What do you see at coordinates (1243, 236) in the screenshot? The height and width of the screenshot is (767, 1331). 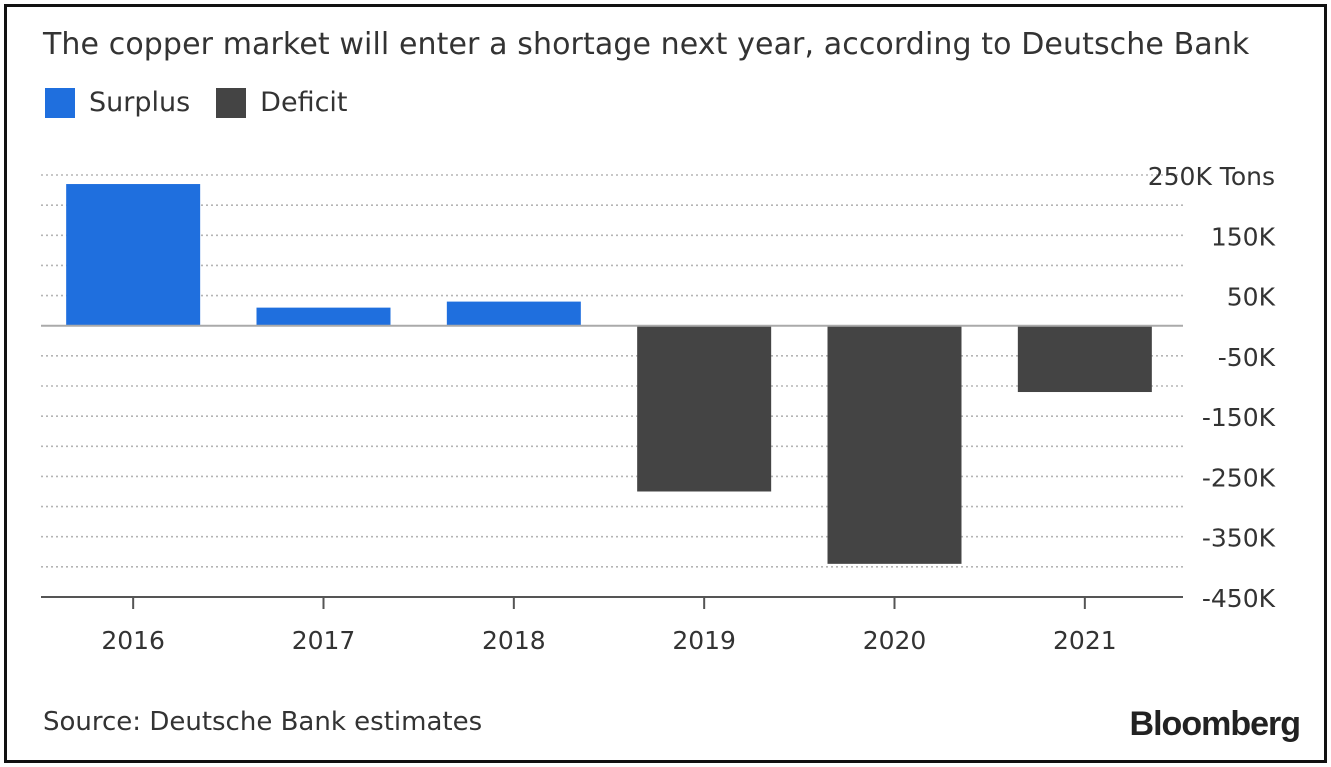 I see `y-tick-label: 150K` at bounding box center [1243, 236].